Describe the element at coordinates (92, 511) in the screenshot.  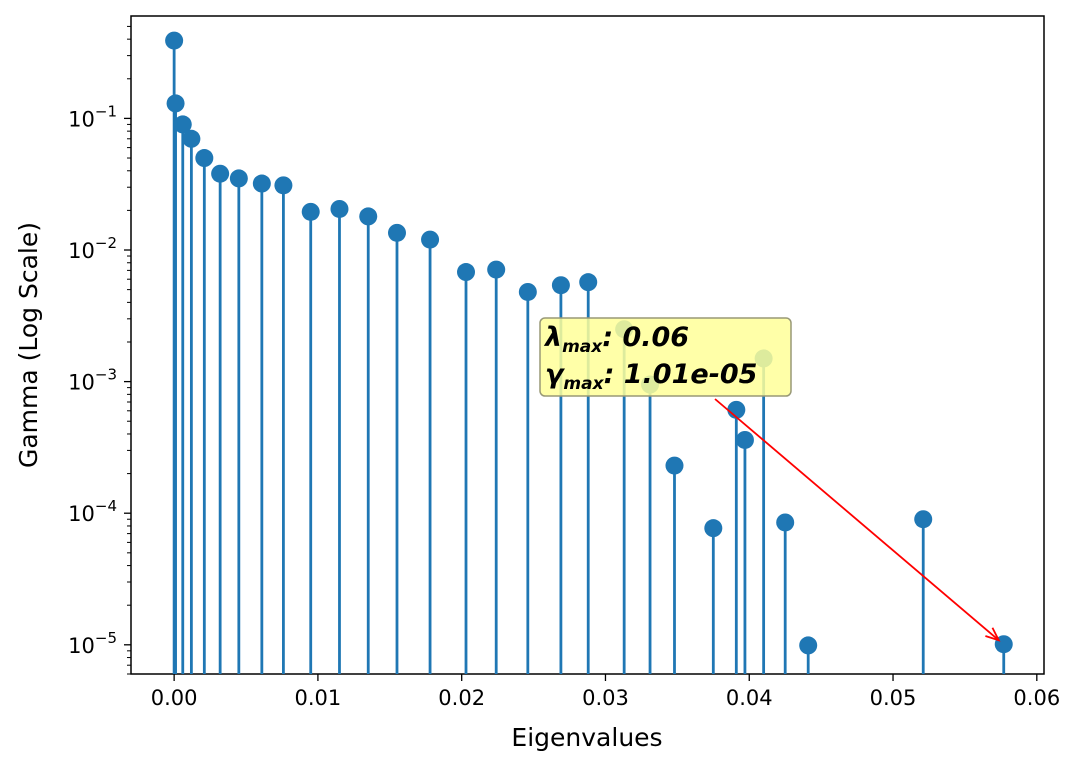
I see `y-tick-label: 10⁻⁴` at that location.